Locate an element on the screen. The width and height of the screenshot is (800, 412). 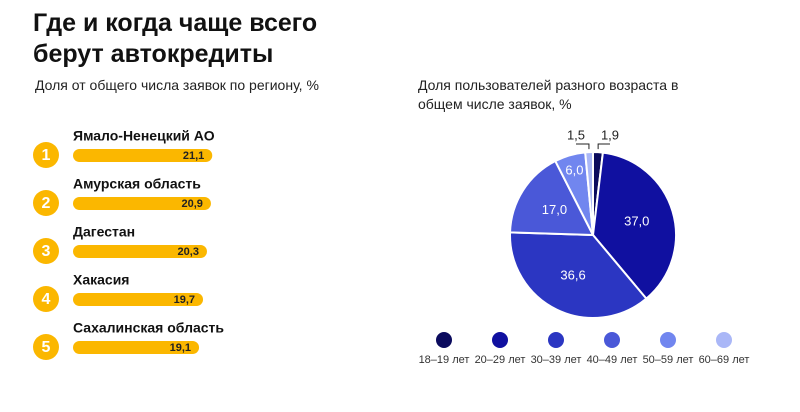
slice-label: 36,6 is located at coordinates (572, 274).